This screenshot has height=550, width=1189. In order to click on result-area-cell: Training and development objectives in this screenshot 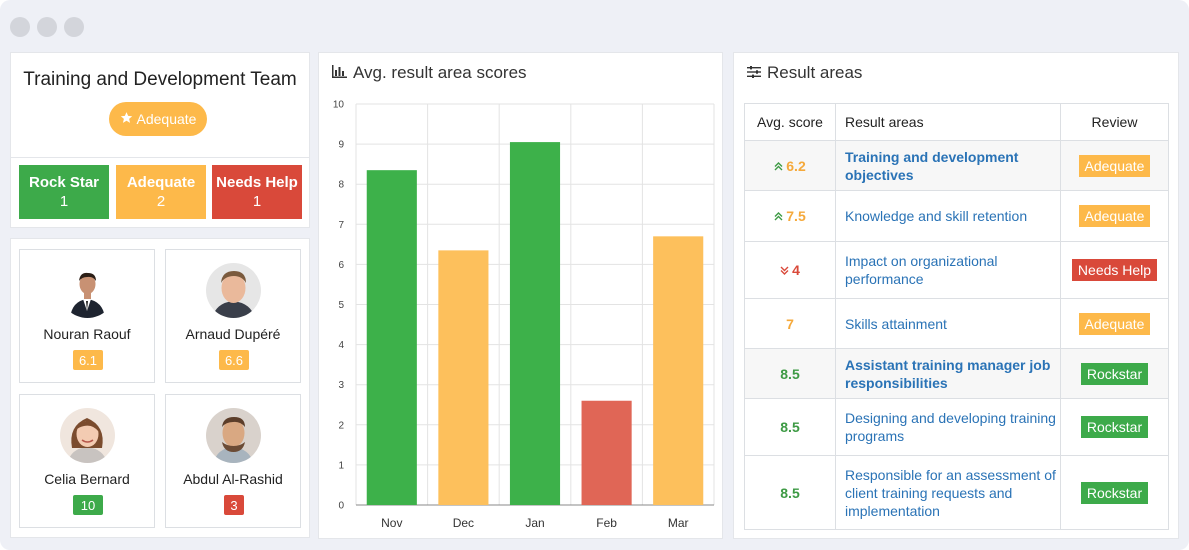, I will do `click(948, 165)`.